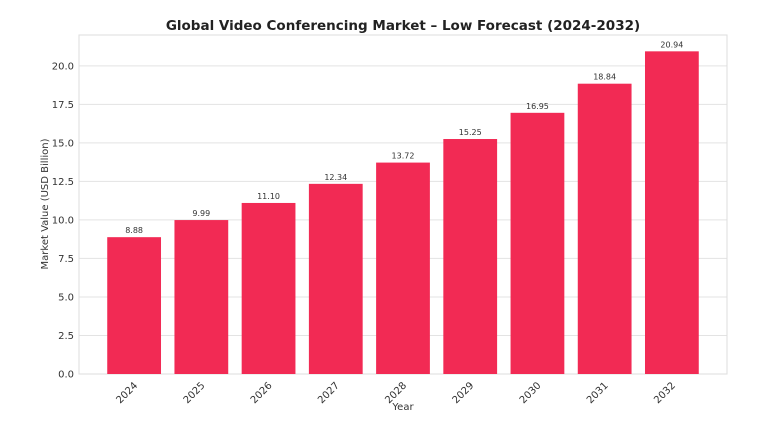 This screenshot has height=432, width=768. Describe the element at coordinates (63, 143) in the screenshot. I see `y-tick-label: 15.0` at that location.